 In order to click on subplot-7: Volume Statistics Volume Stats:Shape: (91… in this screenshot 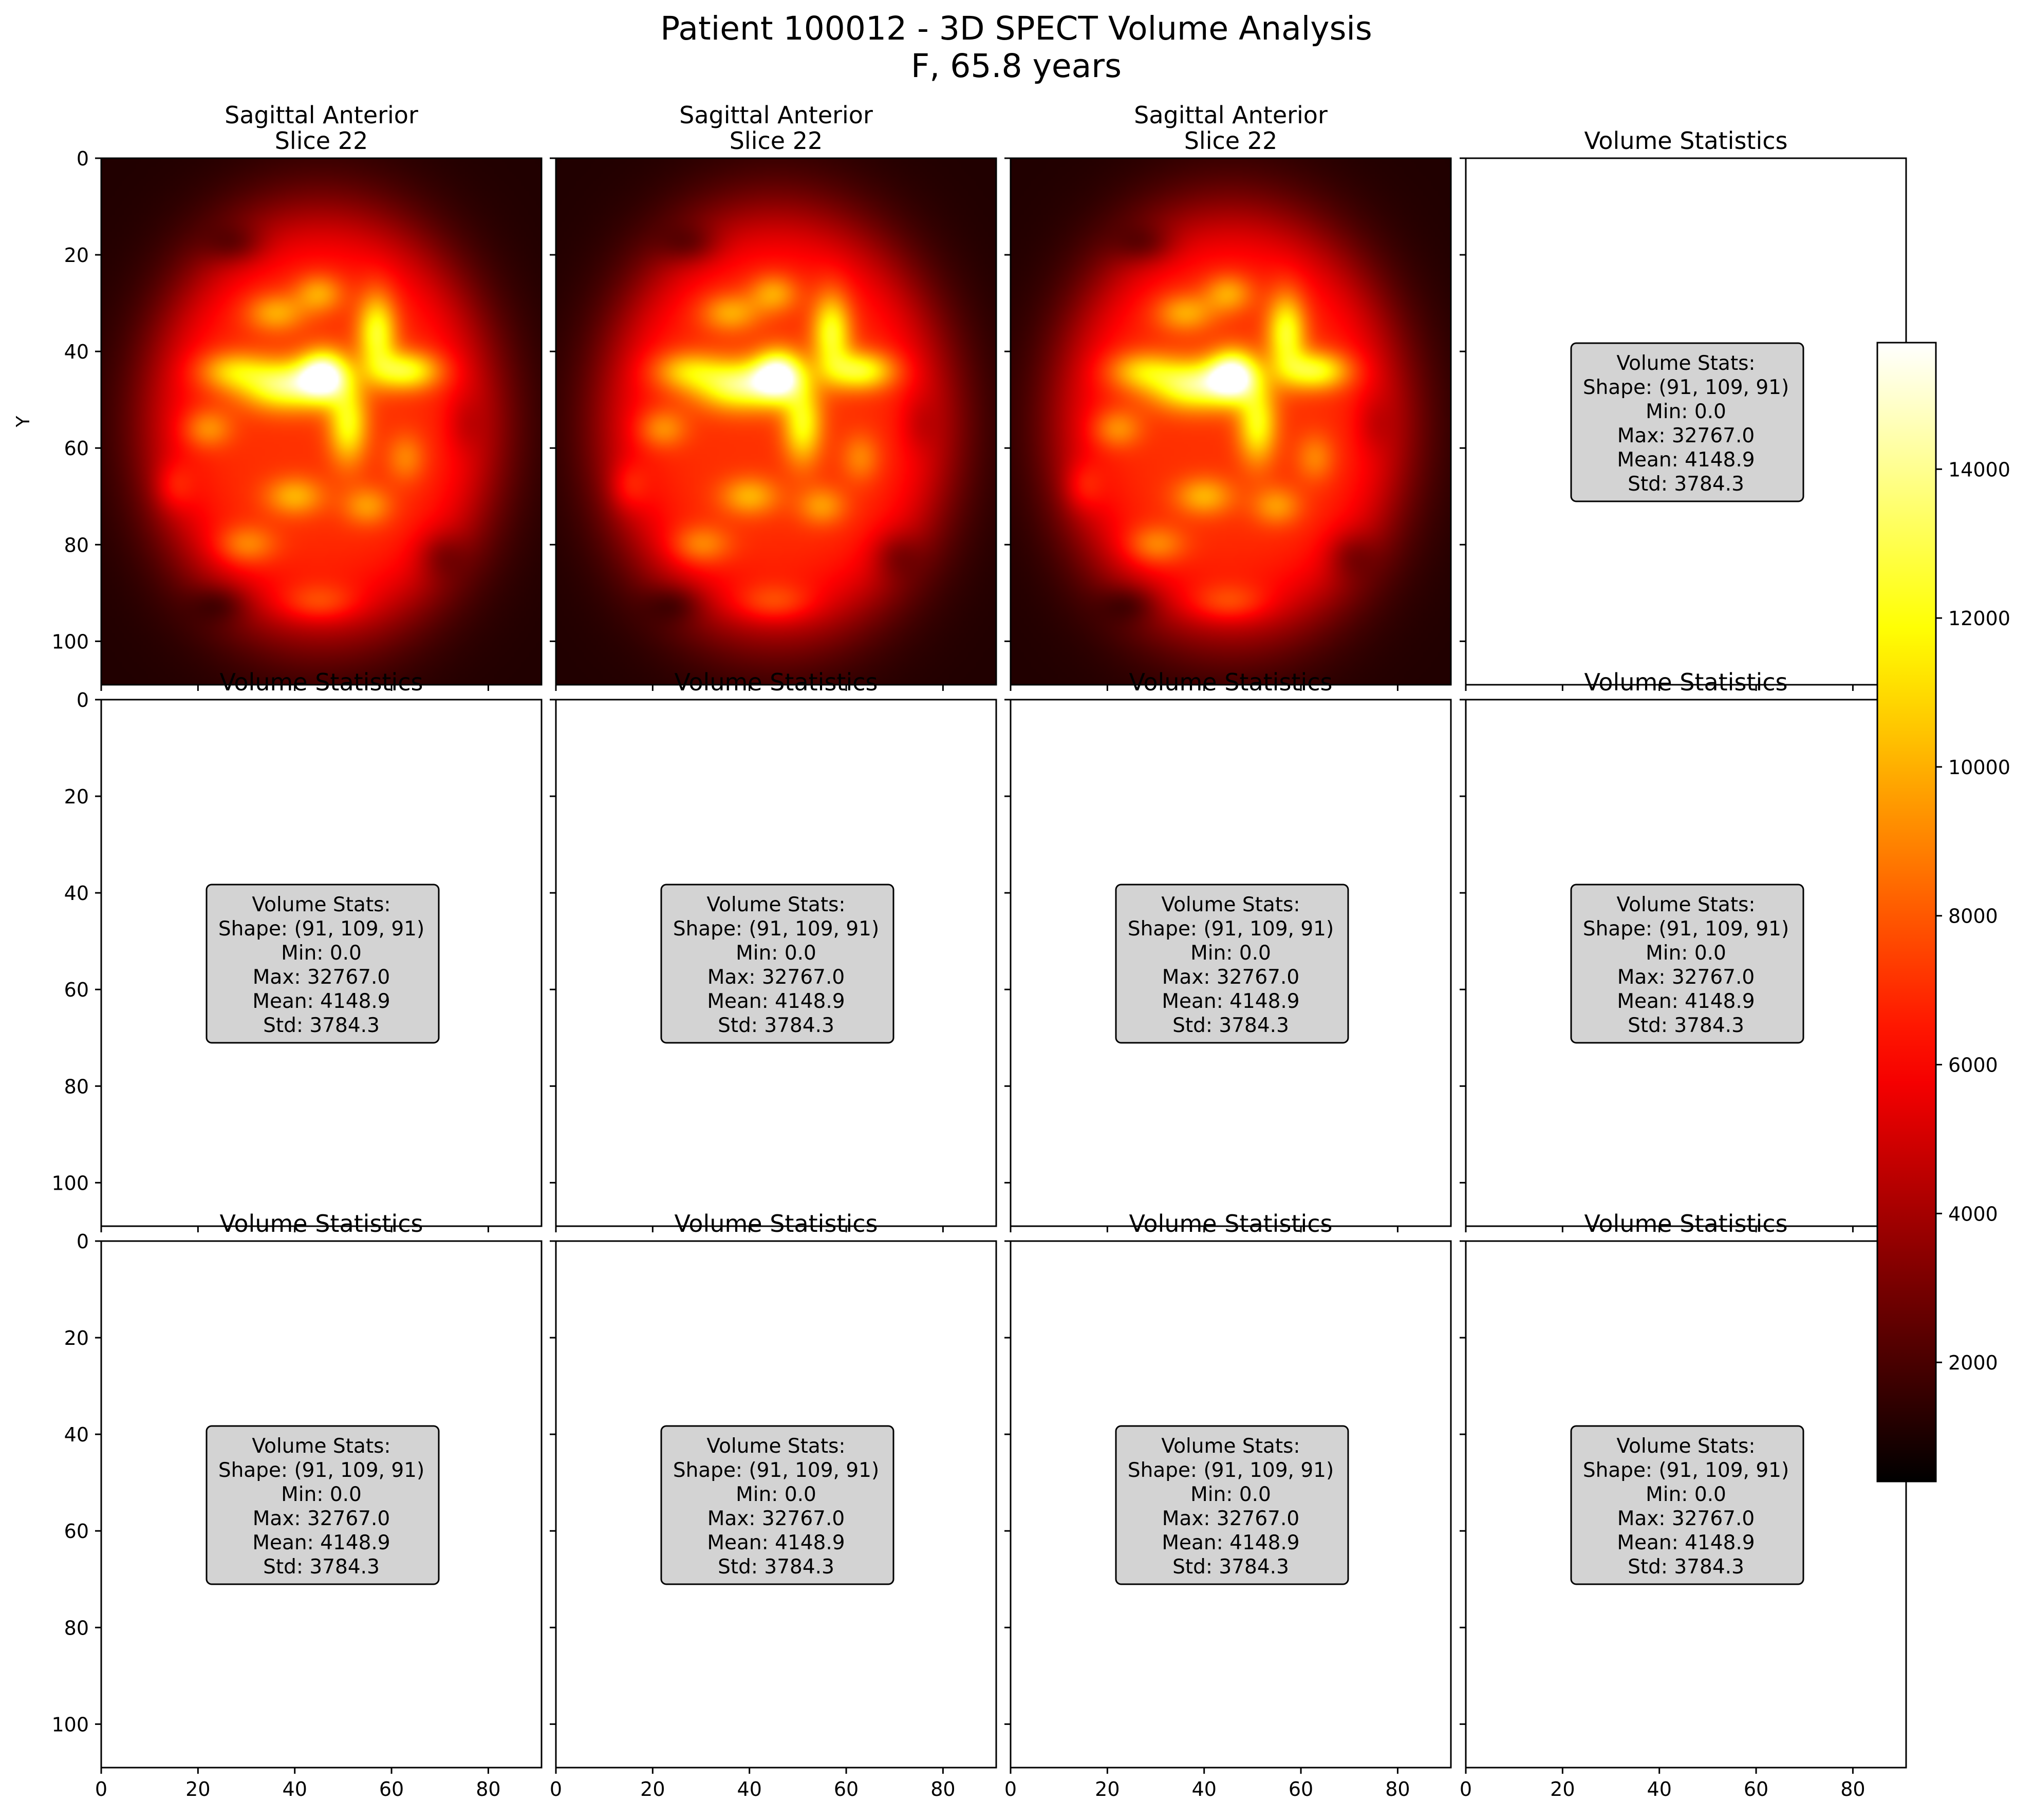, I will do `click(1228, 950)`.